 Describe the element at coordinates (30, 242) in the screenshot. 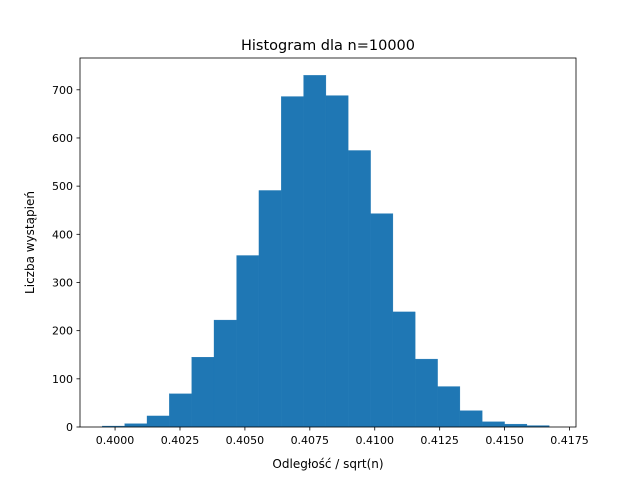

I see `y-axis-title: Liczba wystąpień` at that location.